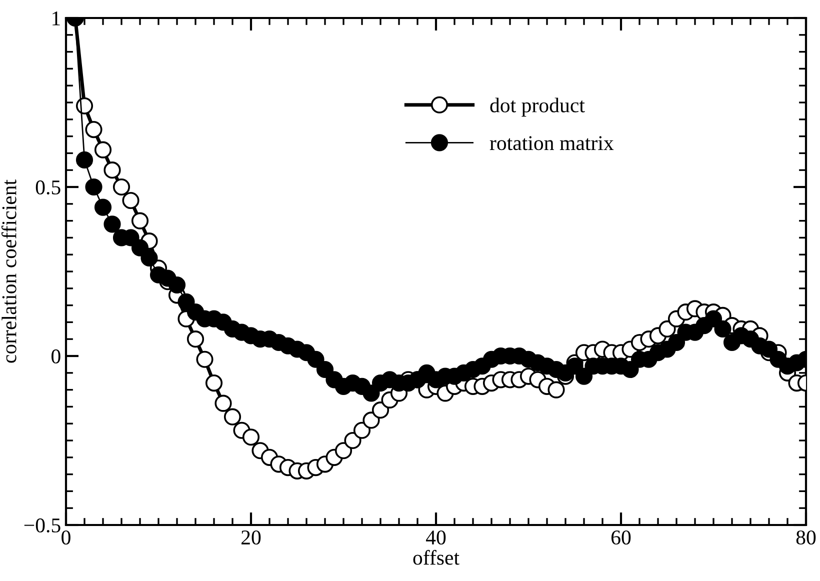  Describe the element at coordinates (66, 537) in the screenshot. I see `x-tick-label: 0` at that location.